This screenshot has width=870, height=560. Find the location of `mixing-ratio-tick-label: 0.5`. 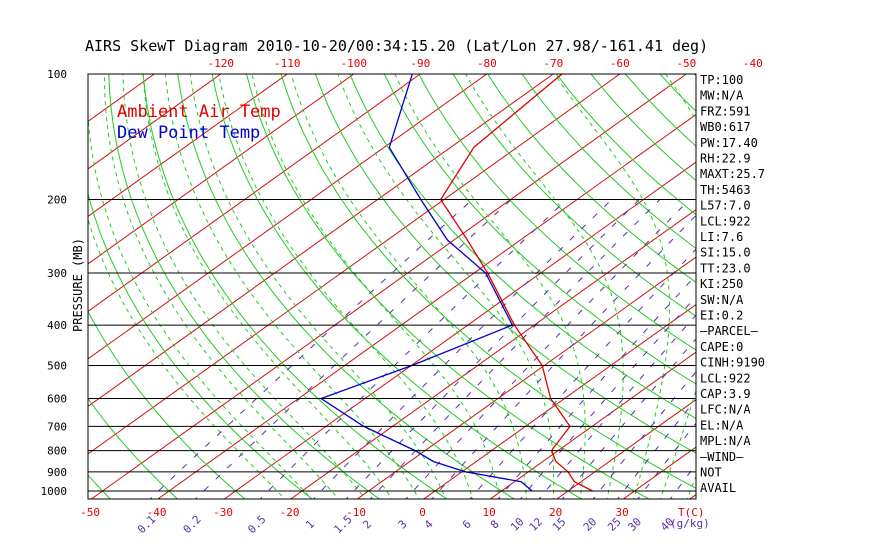

mixing-ratio-tick-label: 0.5 is located at coordinates (256, 524).